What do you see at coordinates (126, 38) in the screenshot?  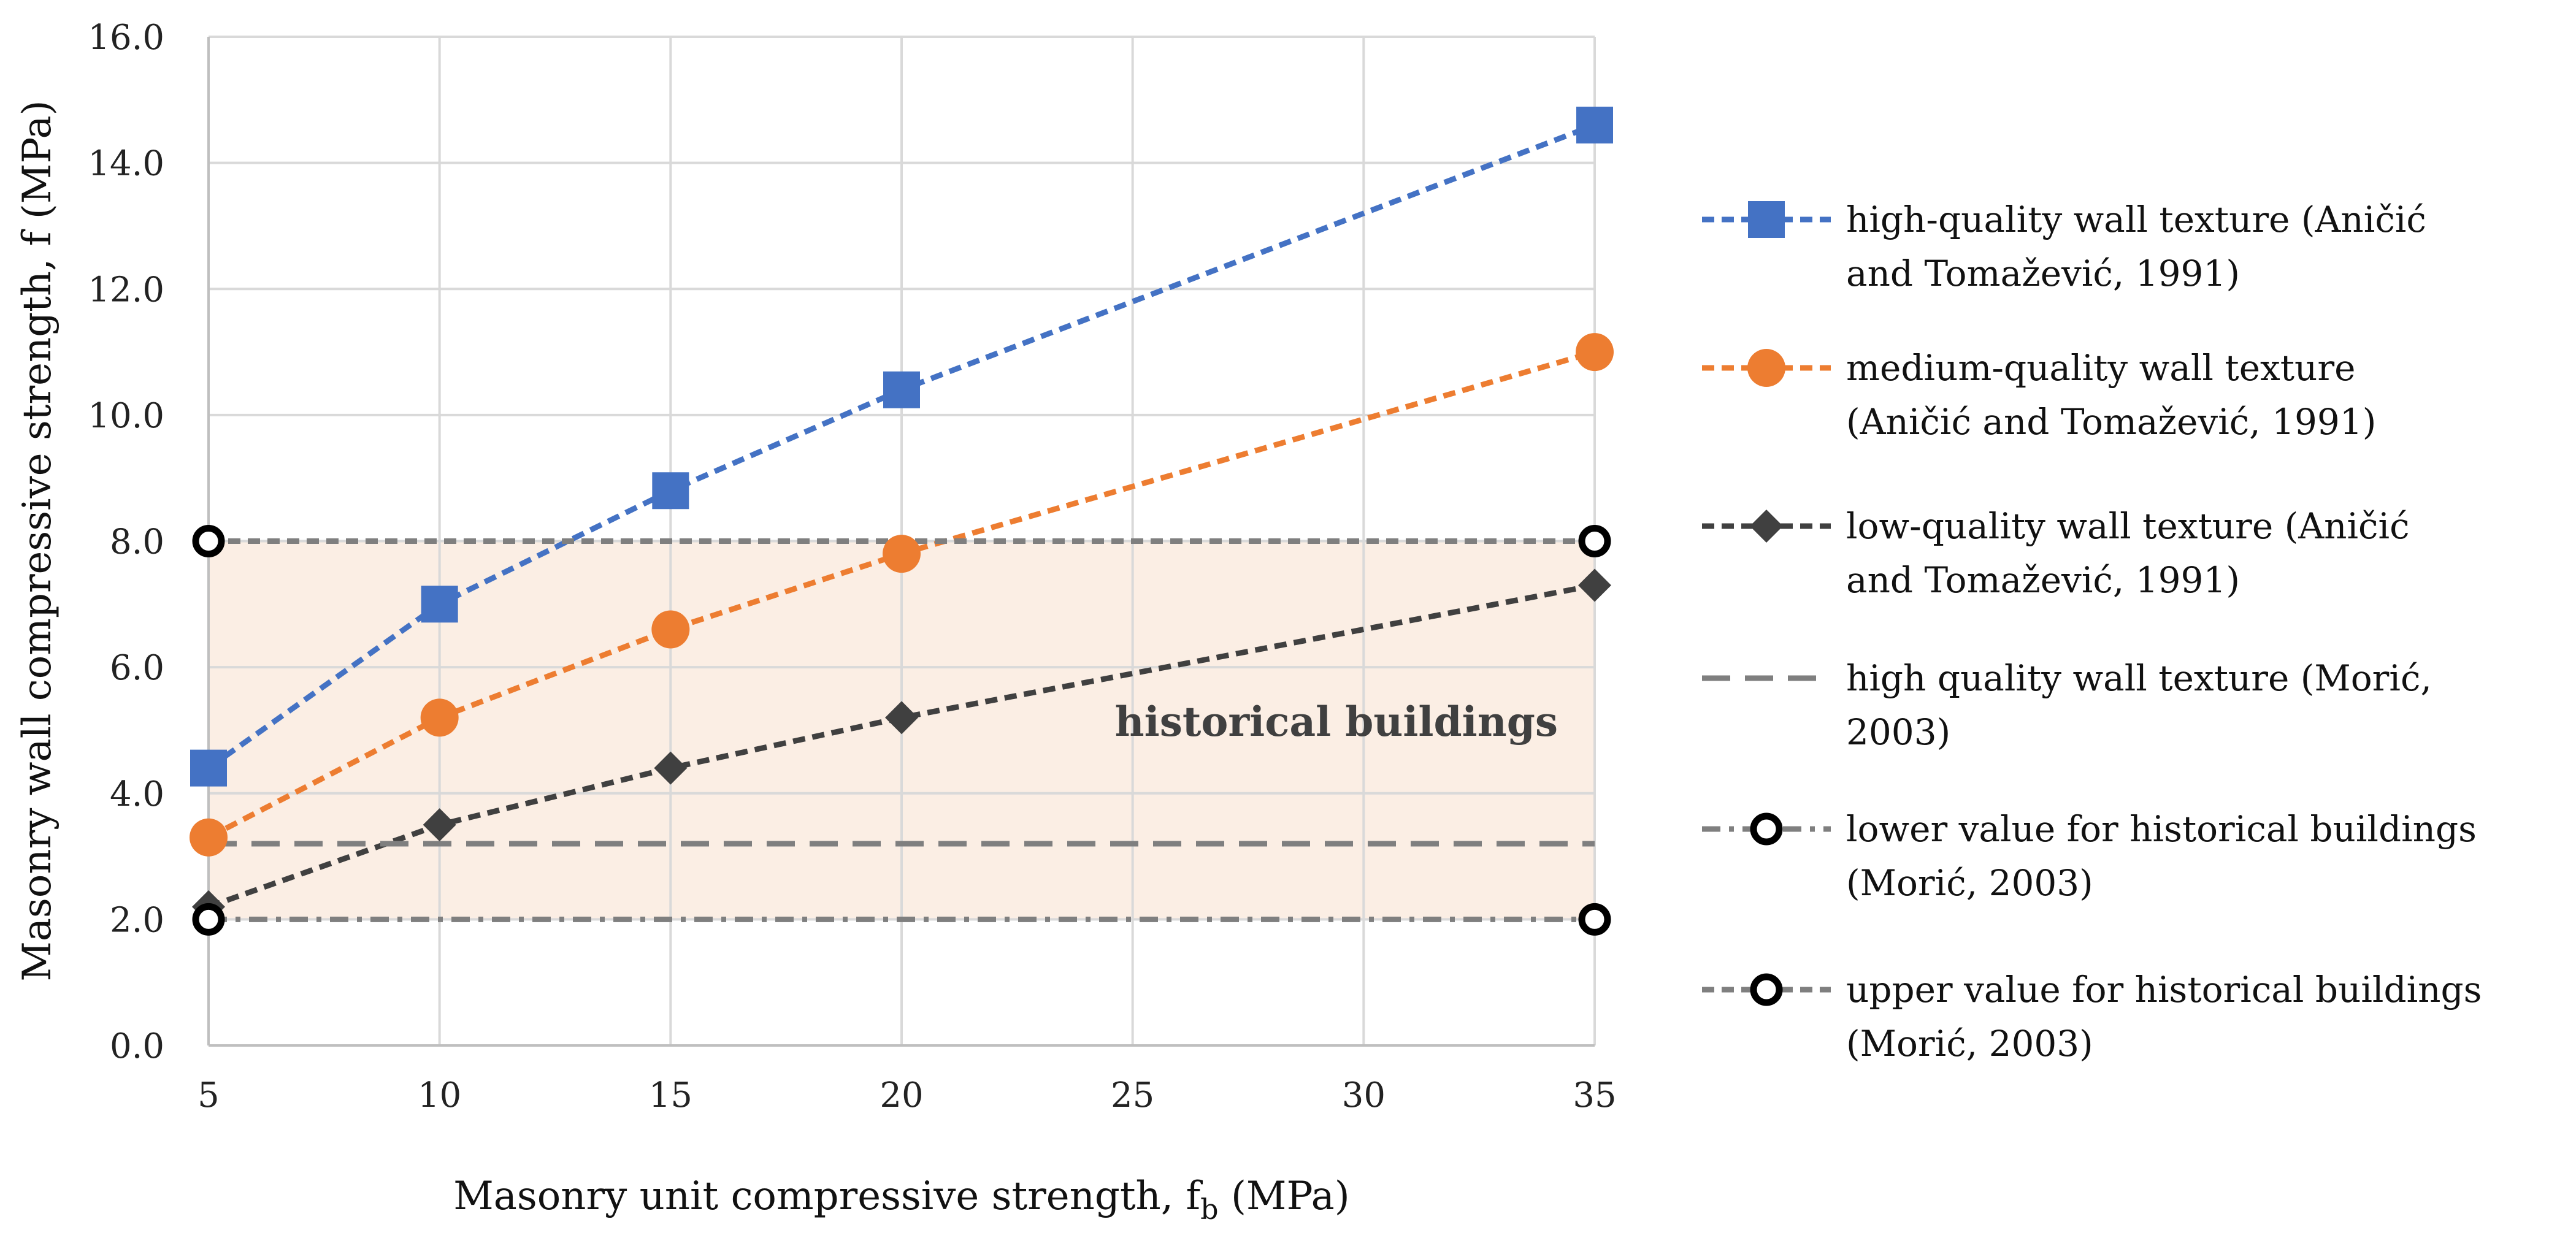 I see `y-tick-label: 16.0` at bounding box center [126, 38].